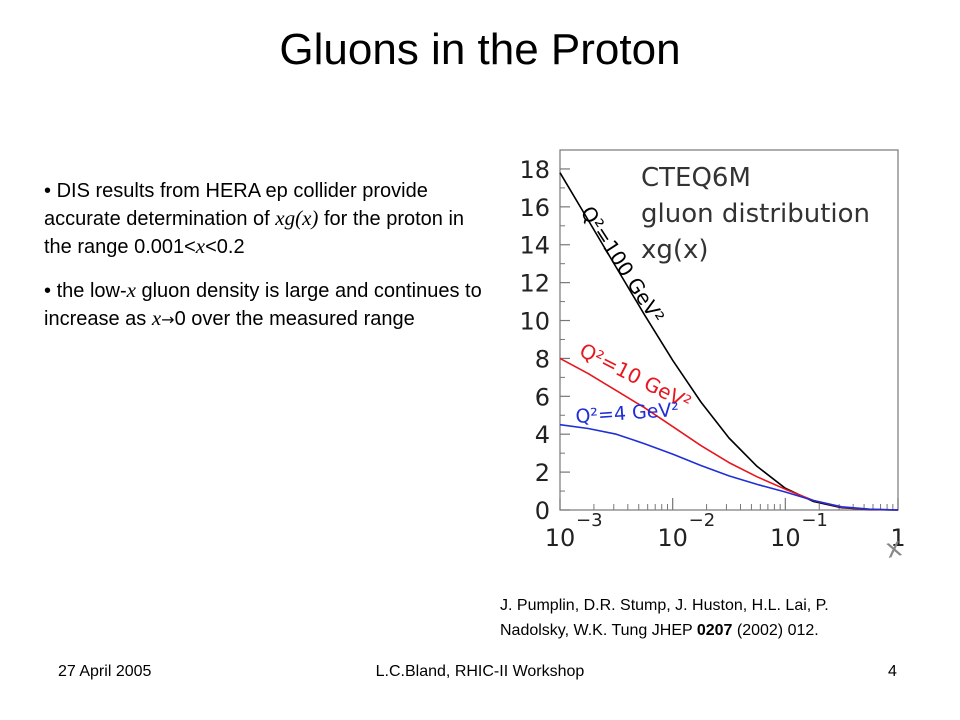 The width and height of the screenshot is (960, 720). Describe the element at coordinates (589, 520) in the screenshot. I see `x-tick-exponent: −3` at that location.